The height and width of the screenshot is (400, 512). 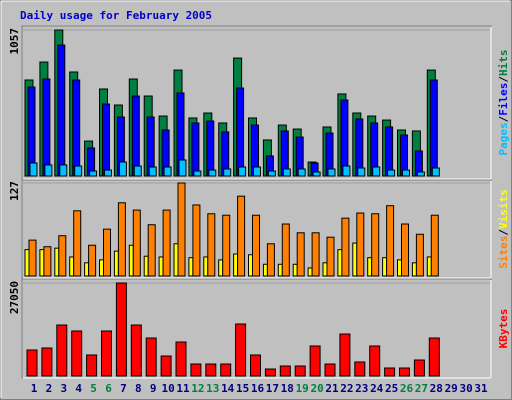 I want to click on x-tick-label: 25, so click(x=391, y=388).